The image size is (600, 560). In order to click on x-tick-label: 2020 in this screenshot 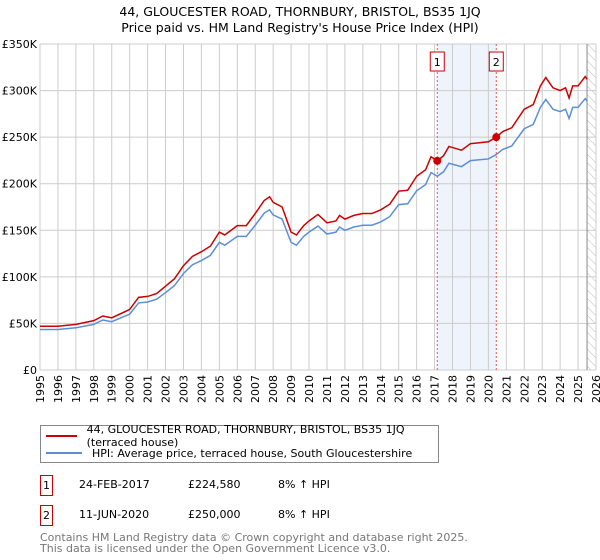, I will do `click(488, 389)`.